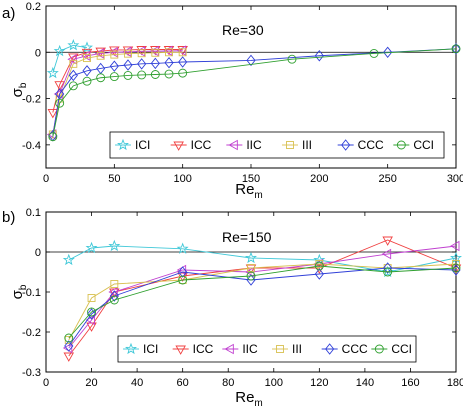  Describe the element at coordinates (140, 349) in the screenshot. I see `legend-entry-ICI: ICI` at that location.